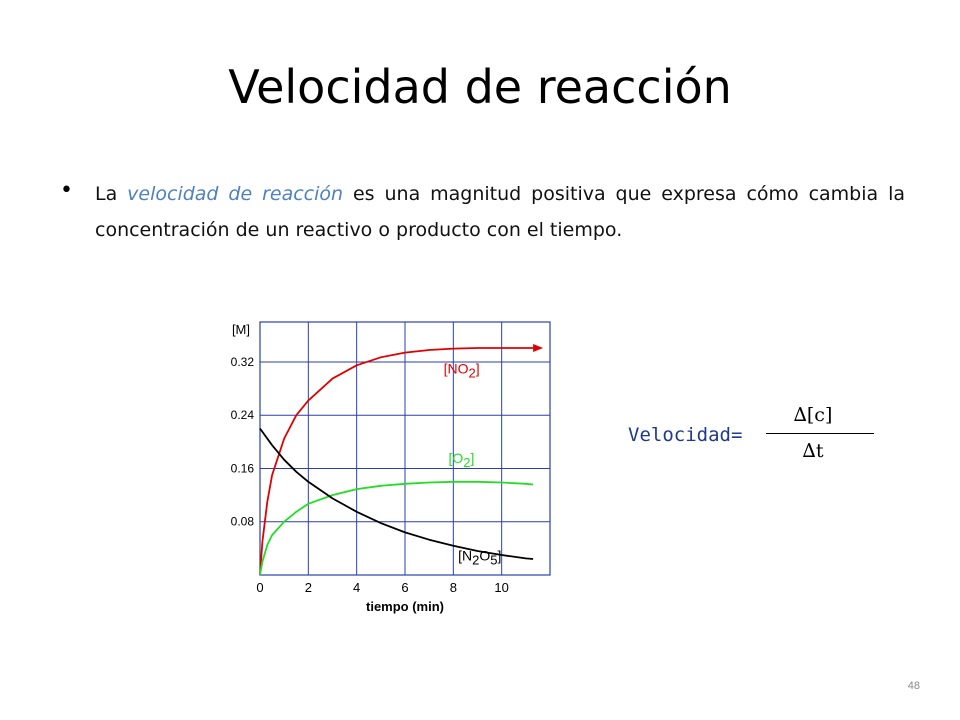 The width and height of the screenshot is (960, 720). I want to click on paragraph-emphasis: velocidad de reacción, so click(235, 194).